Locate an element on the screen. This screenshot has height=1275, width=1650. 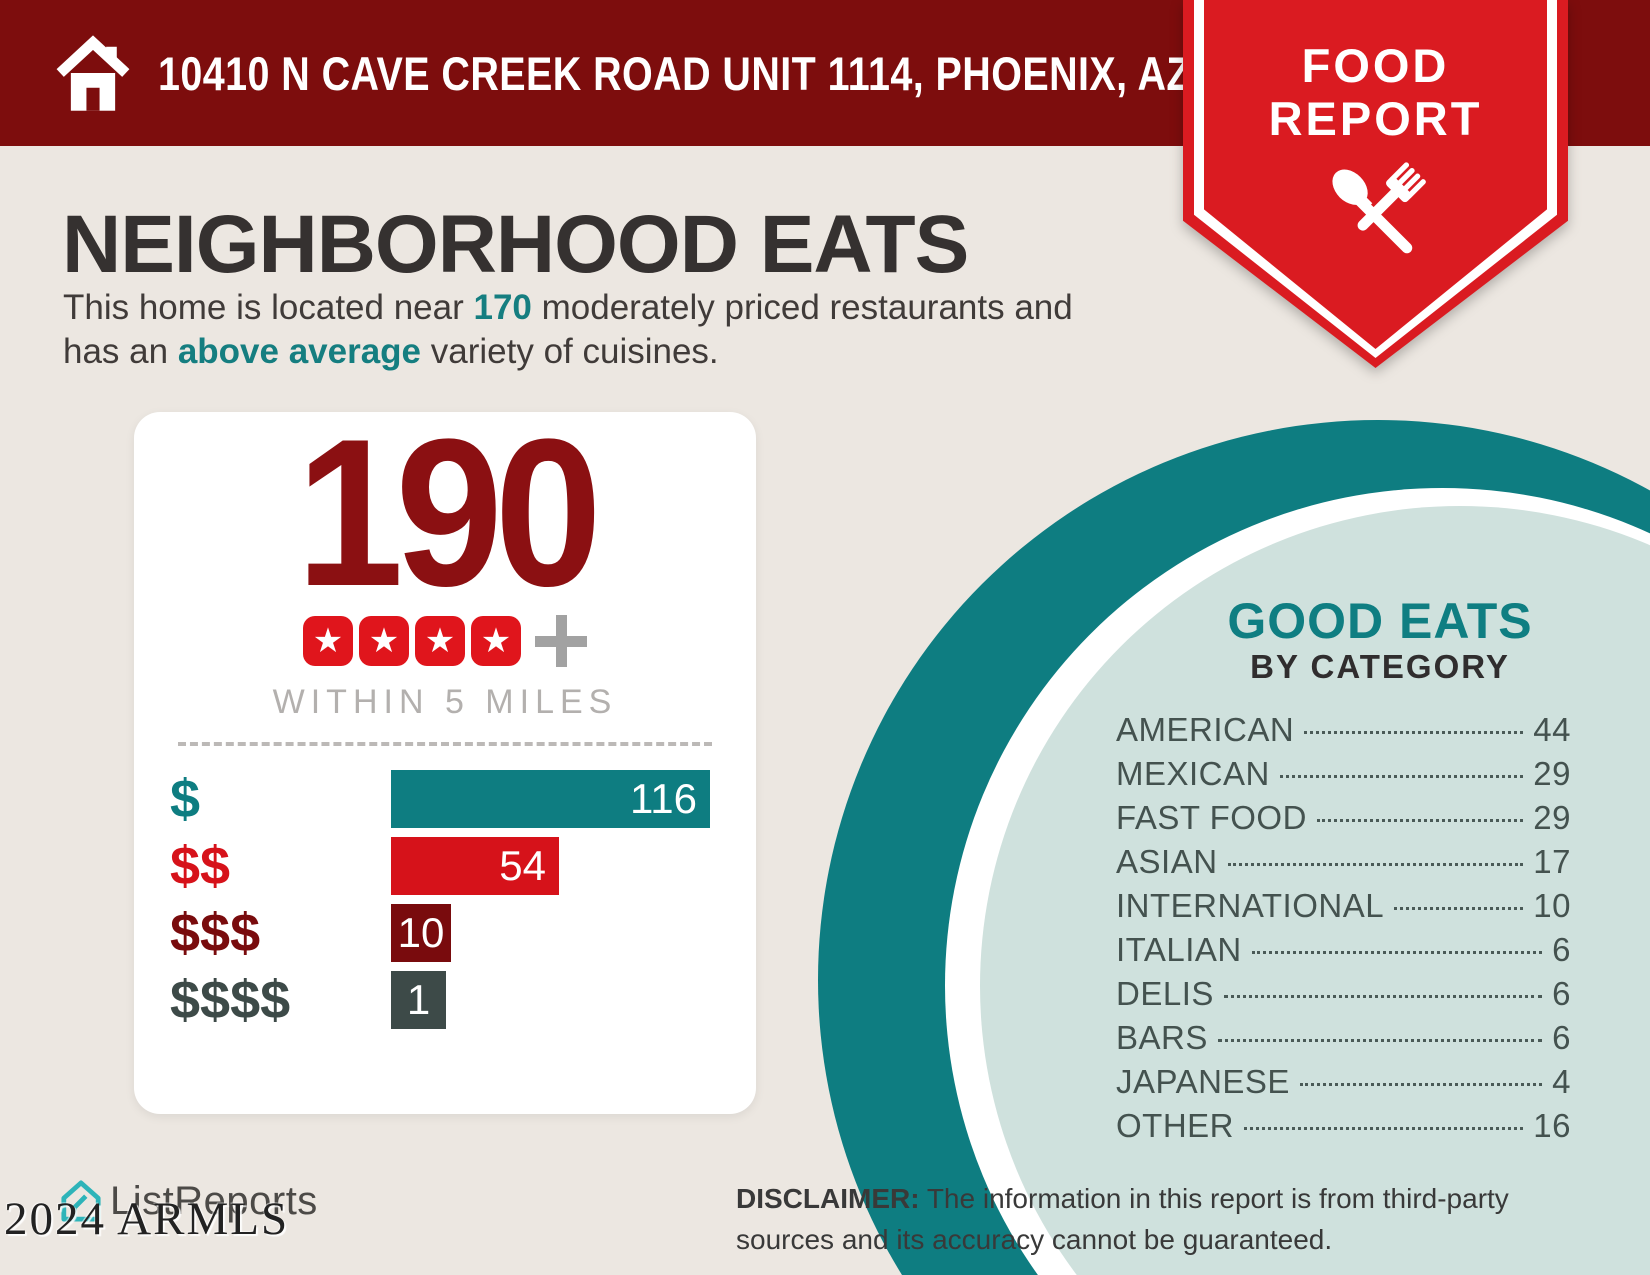
price-tier-chart: $116 $$ 54 $$$ 10 $$$$ 1 is located at coordinates (440, 900).